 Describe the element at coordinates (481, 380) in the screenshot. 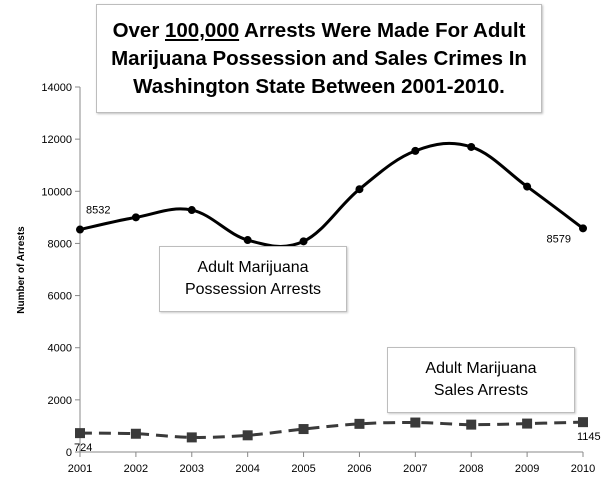

I see `sales-series-callout: Adult Marijuana Sales Arrests` at that location.